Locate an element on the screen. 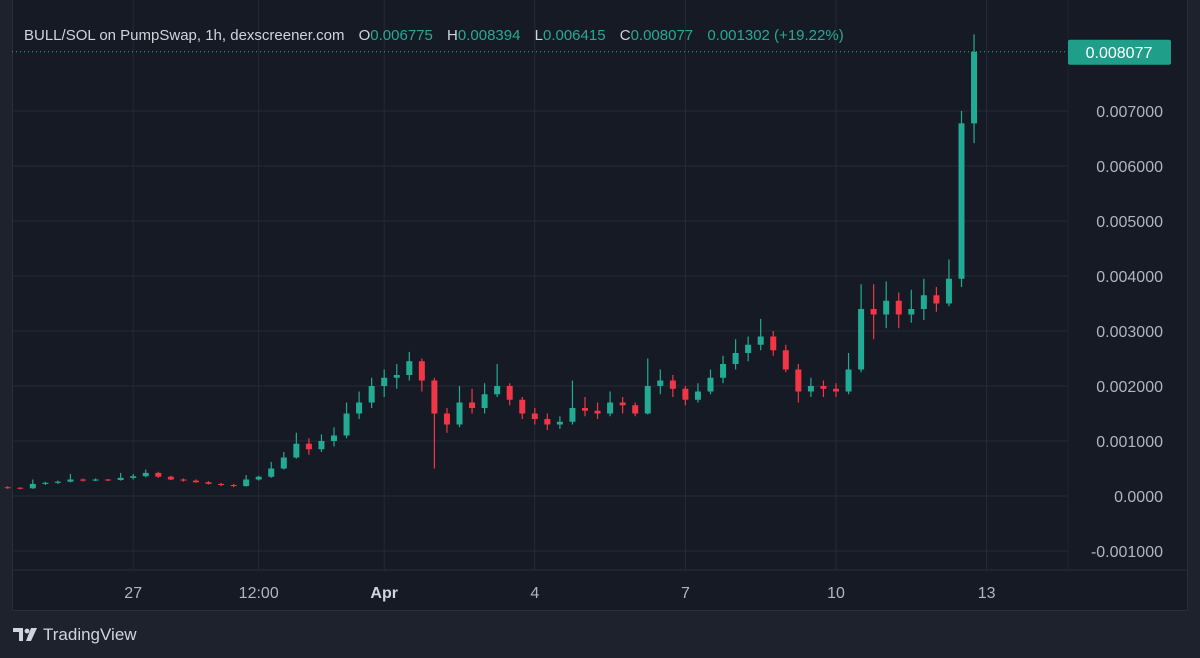 The width and height of the screenshot is (1200, 658). time-tick-label: 10 is located at coordinates (836, 593).